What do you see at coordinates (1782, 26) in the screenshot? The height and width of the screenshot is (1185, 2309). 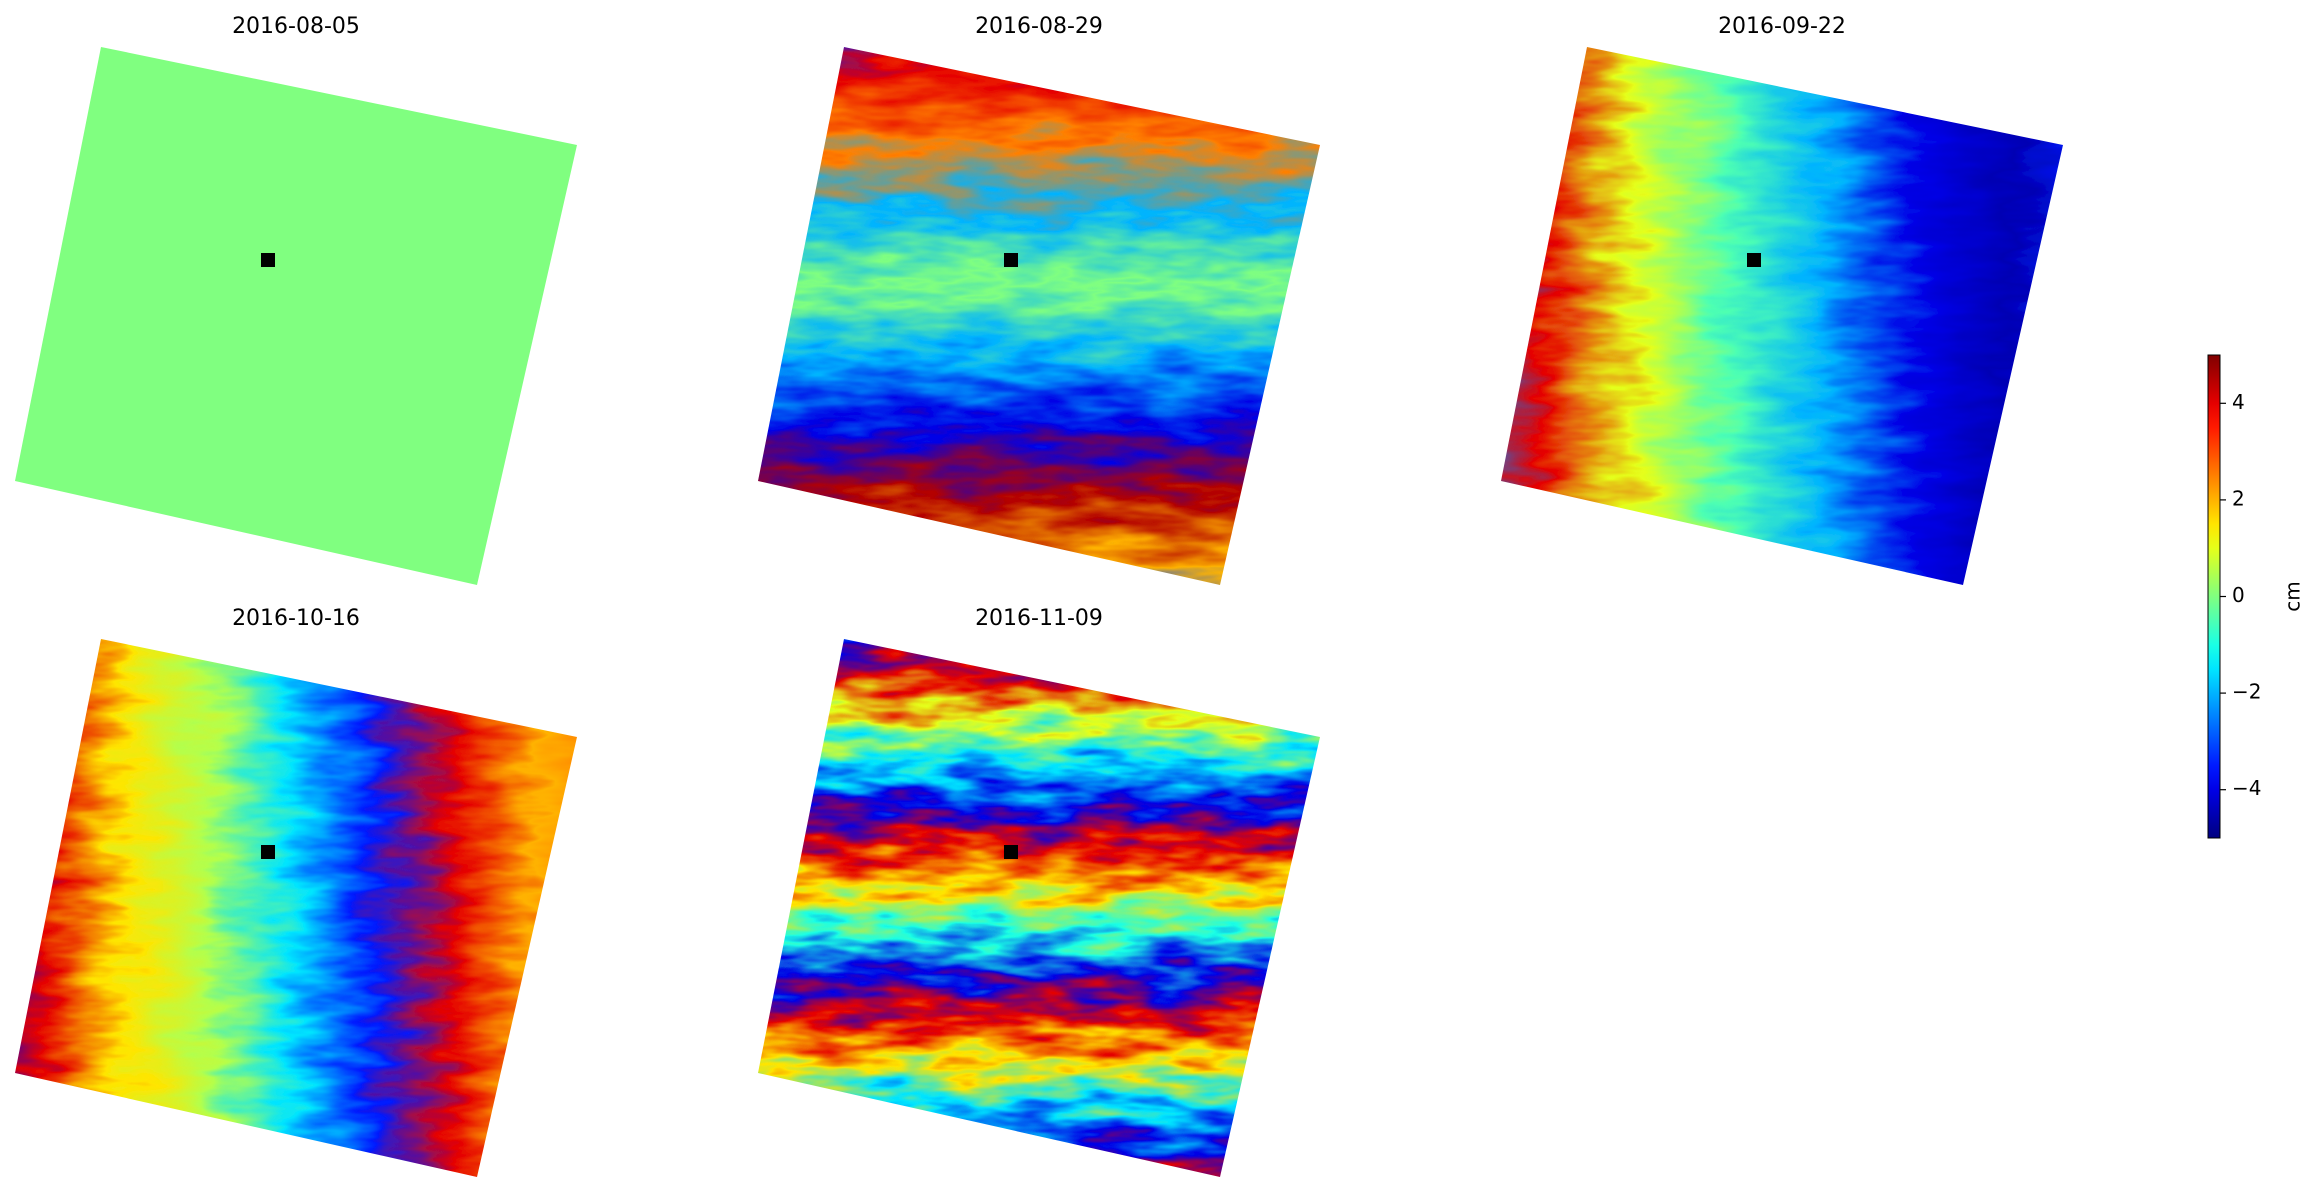 I see `panel-title: 2016-09-22` at bounding box center [1782, 26].